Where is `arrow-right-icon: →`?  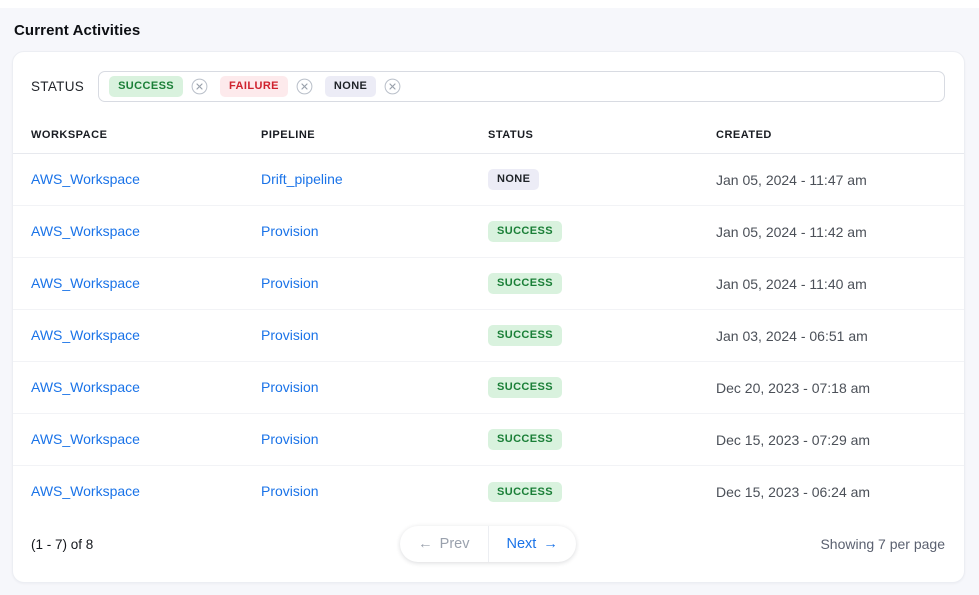 arrow-right-icon: → is located at coordinates (550, 544).